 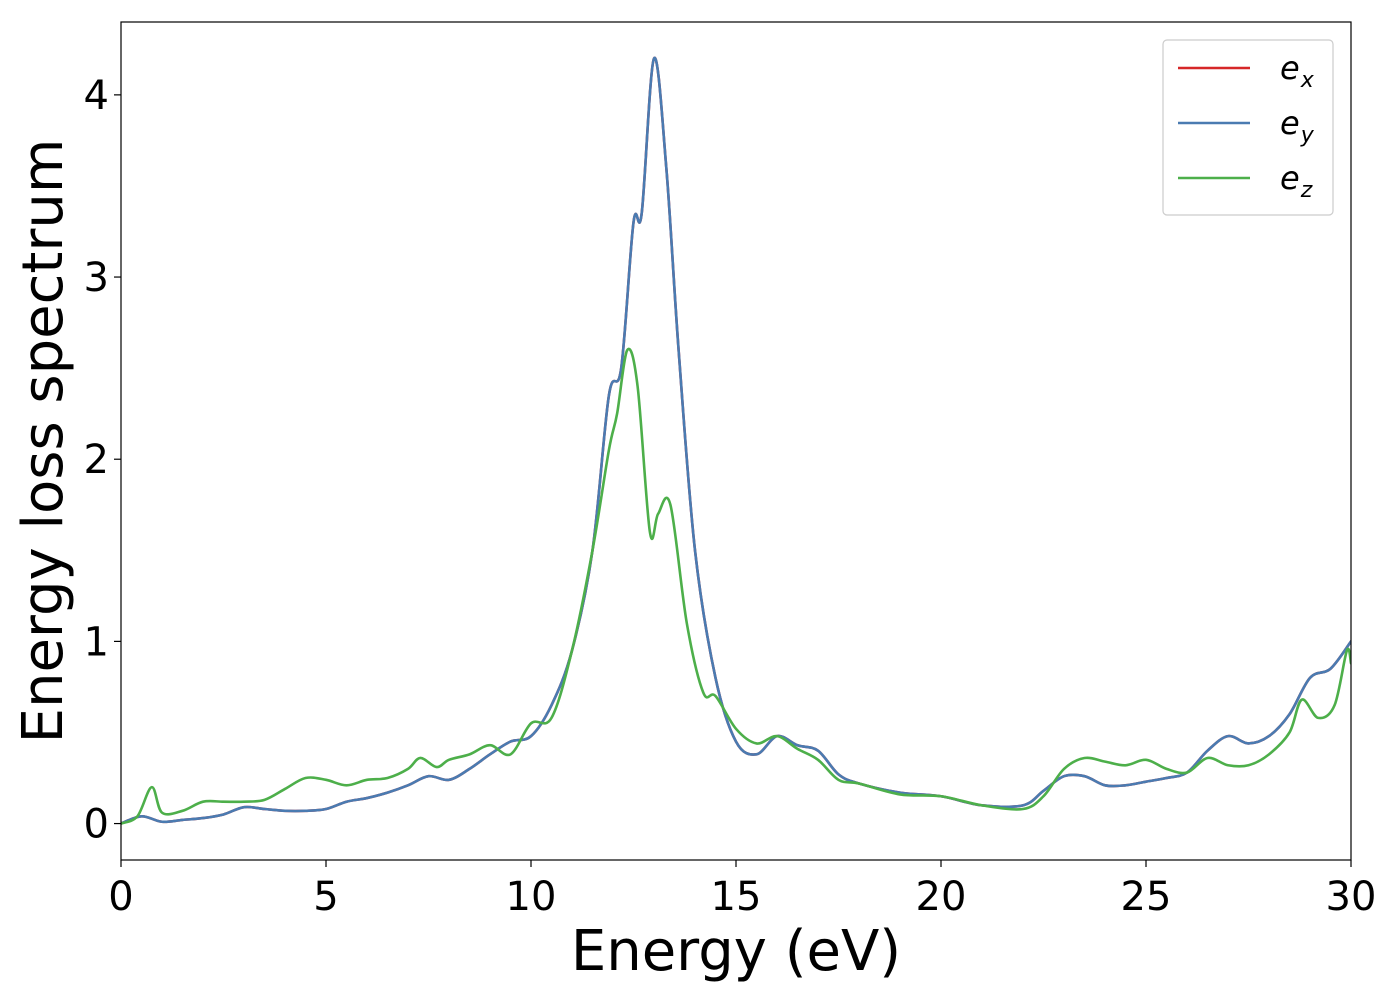 I want to click on x-tick-label: 30, so click(x=1351, y=897).